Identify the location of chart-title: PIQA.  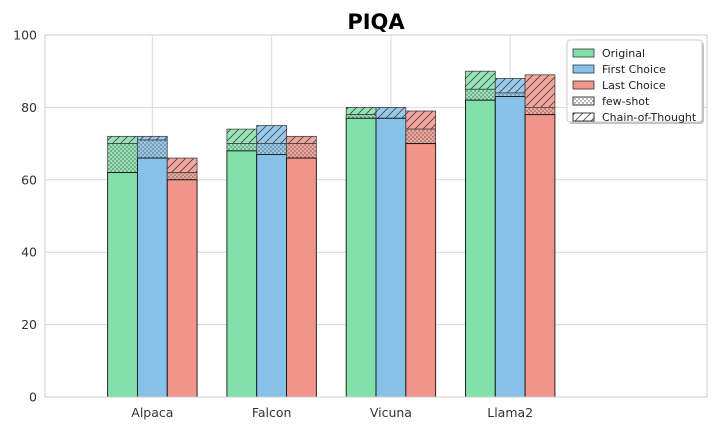
(376, 22).